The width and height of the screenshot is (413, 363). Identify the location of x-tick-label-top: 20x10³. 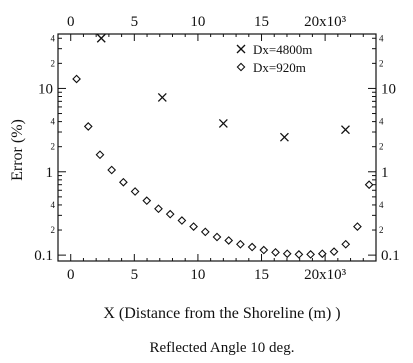
(325, 22).